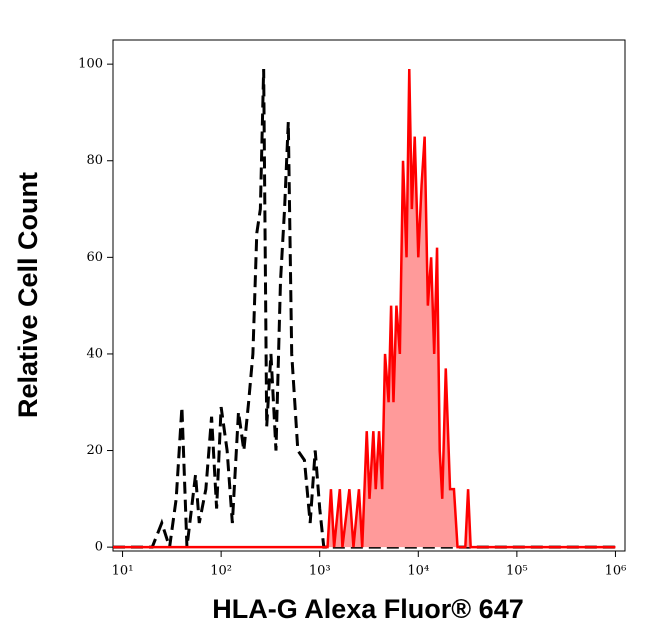 The image size is (646, 641). Describe the element at coordinates (221, 571) in the screenshot. I see `x-tick-label: 10²` at that location.